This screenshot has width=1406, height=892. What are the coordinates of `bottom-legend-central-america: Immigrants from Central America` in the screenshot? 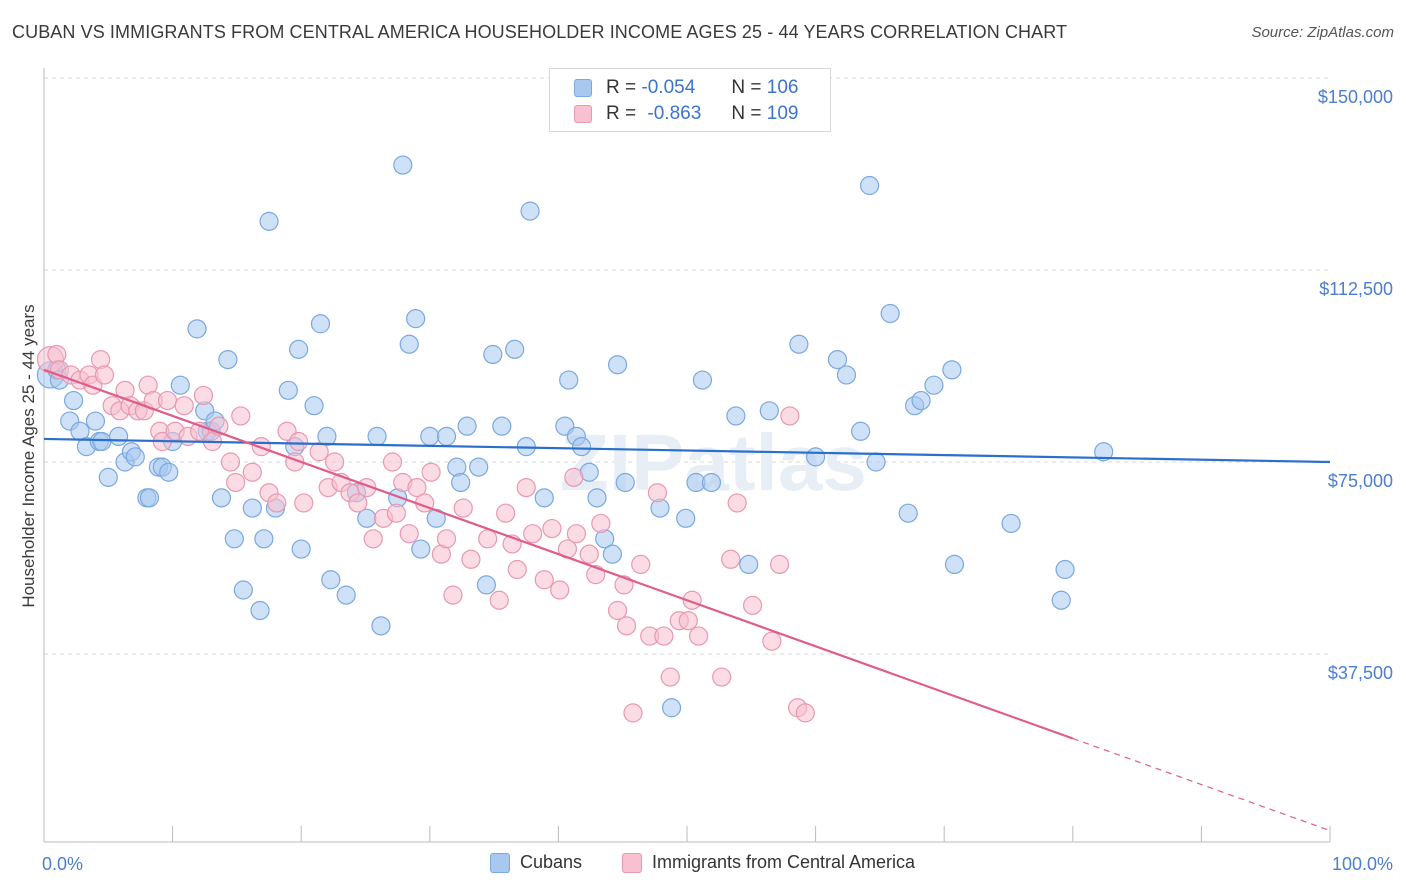 It's located at (768, 862).